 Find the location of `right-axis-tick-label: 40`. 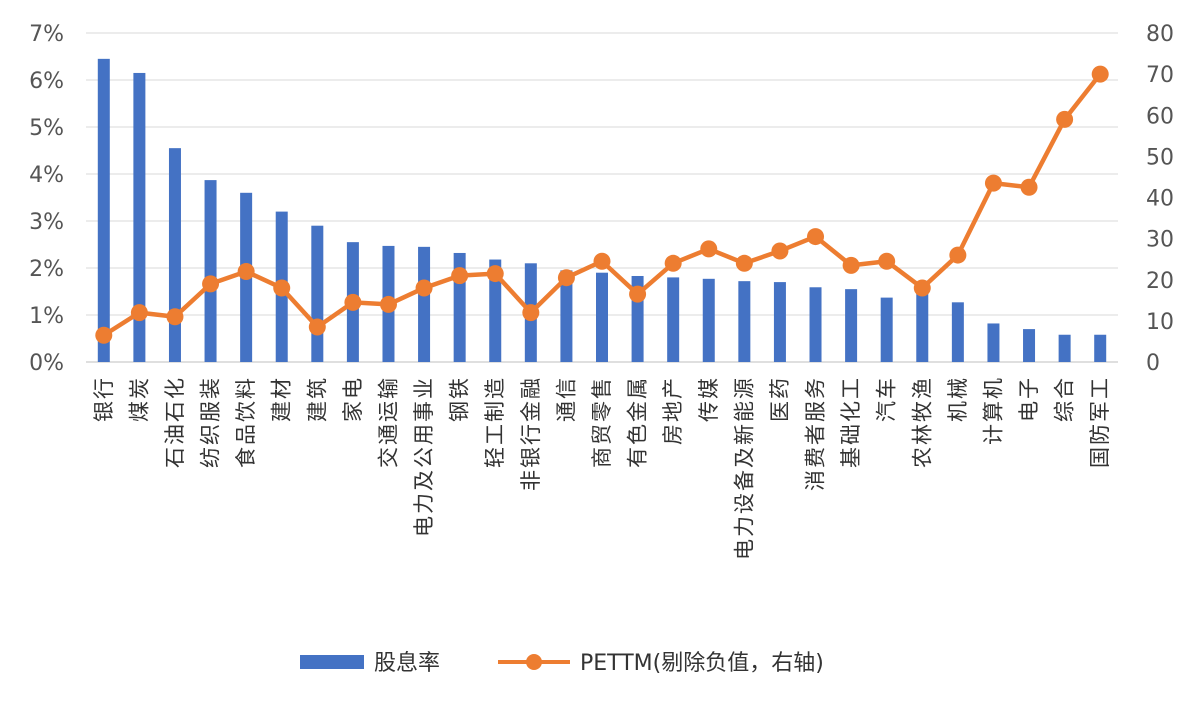

right-axis-tick-label: 40 is located at coordinates (1160, 199).